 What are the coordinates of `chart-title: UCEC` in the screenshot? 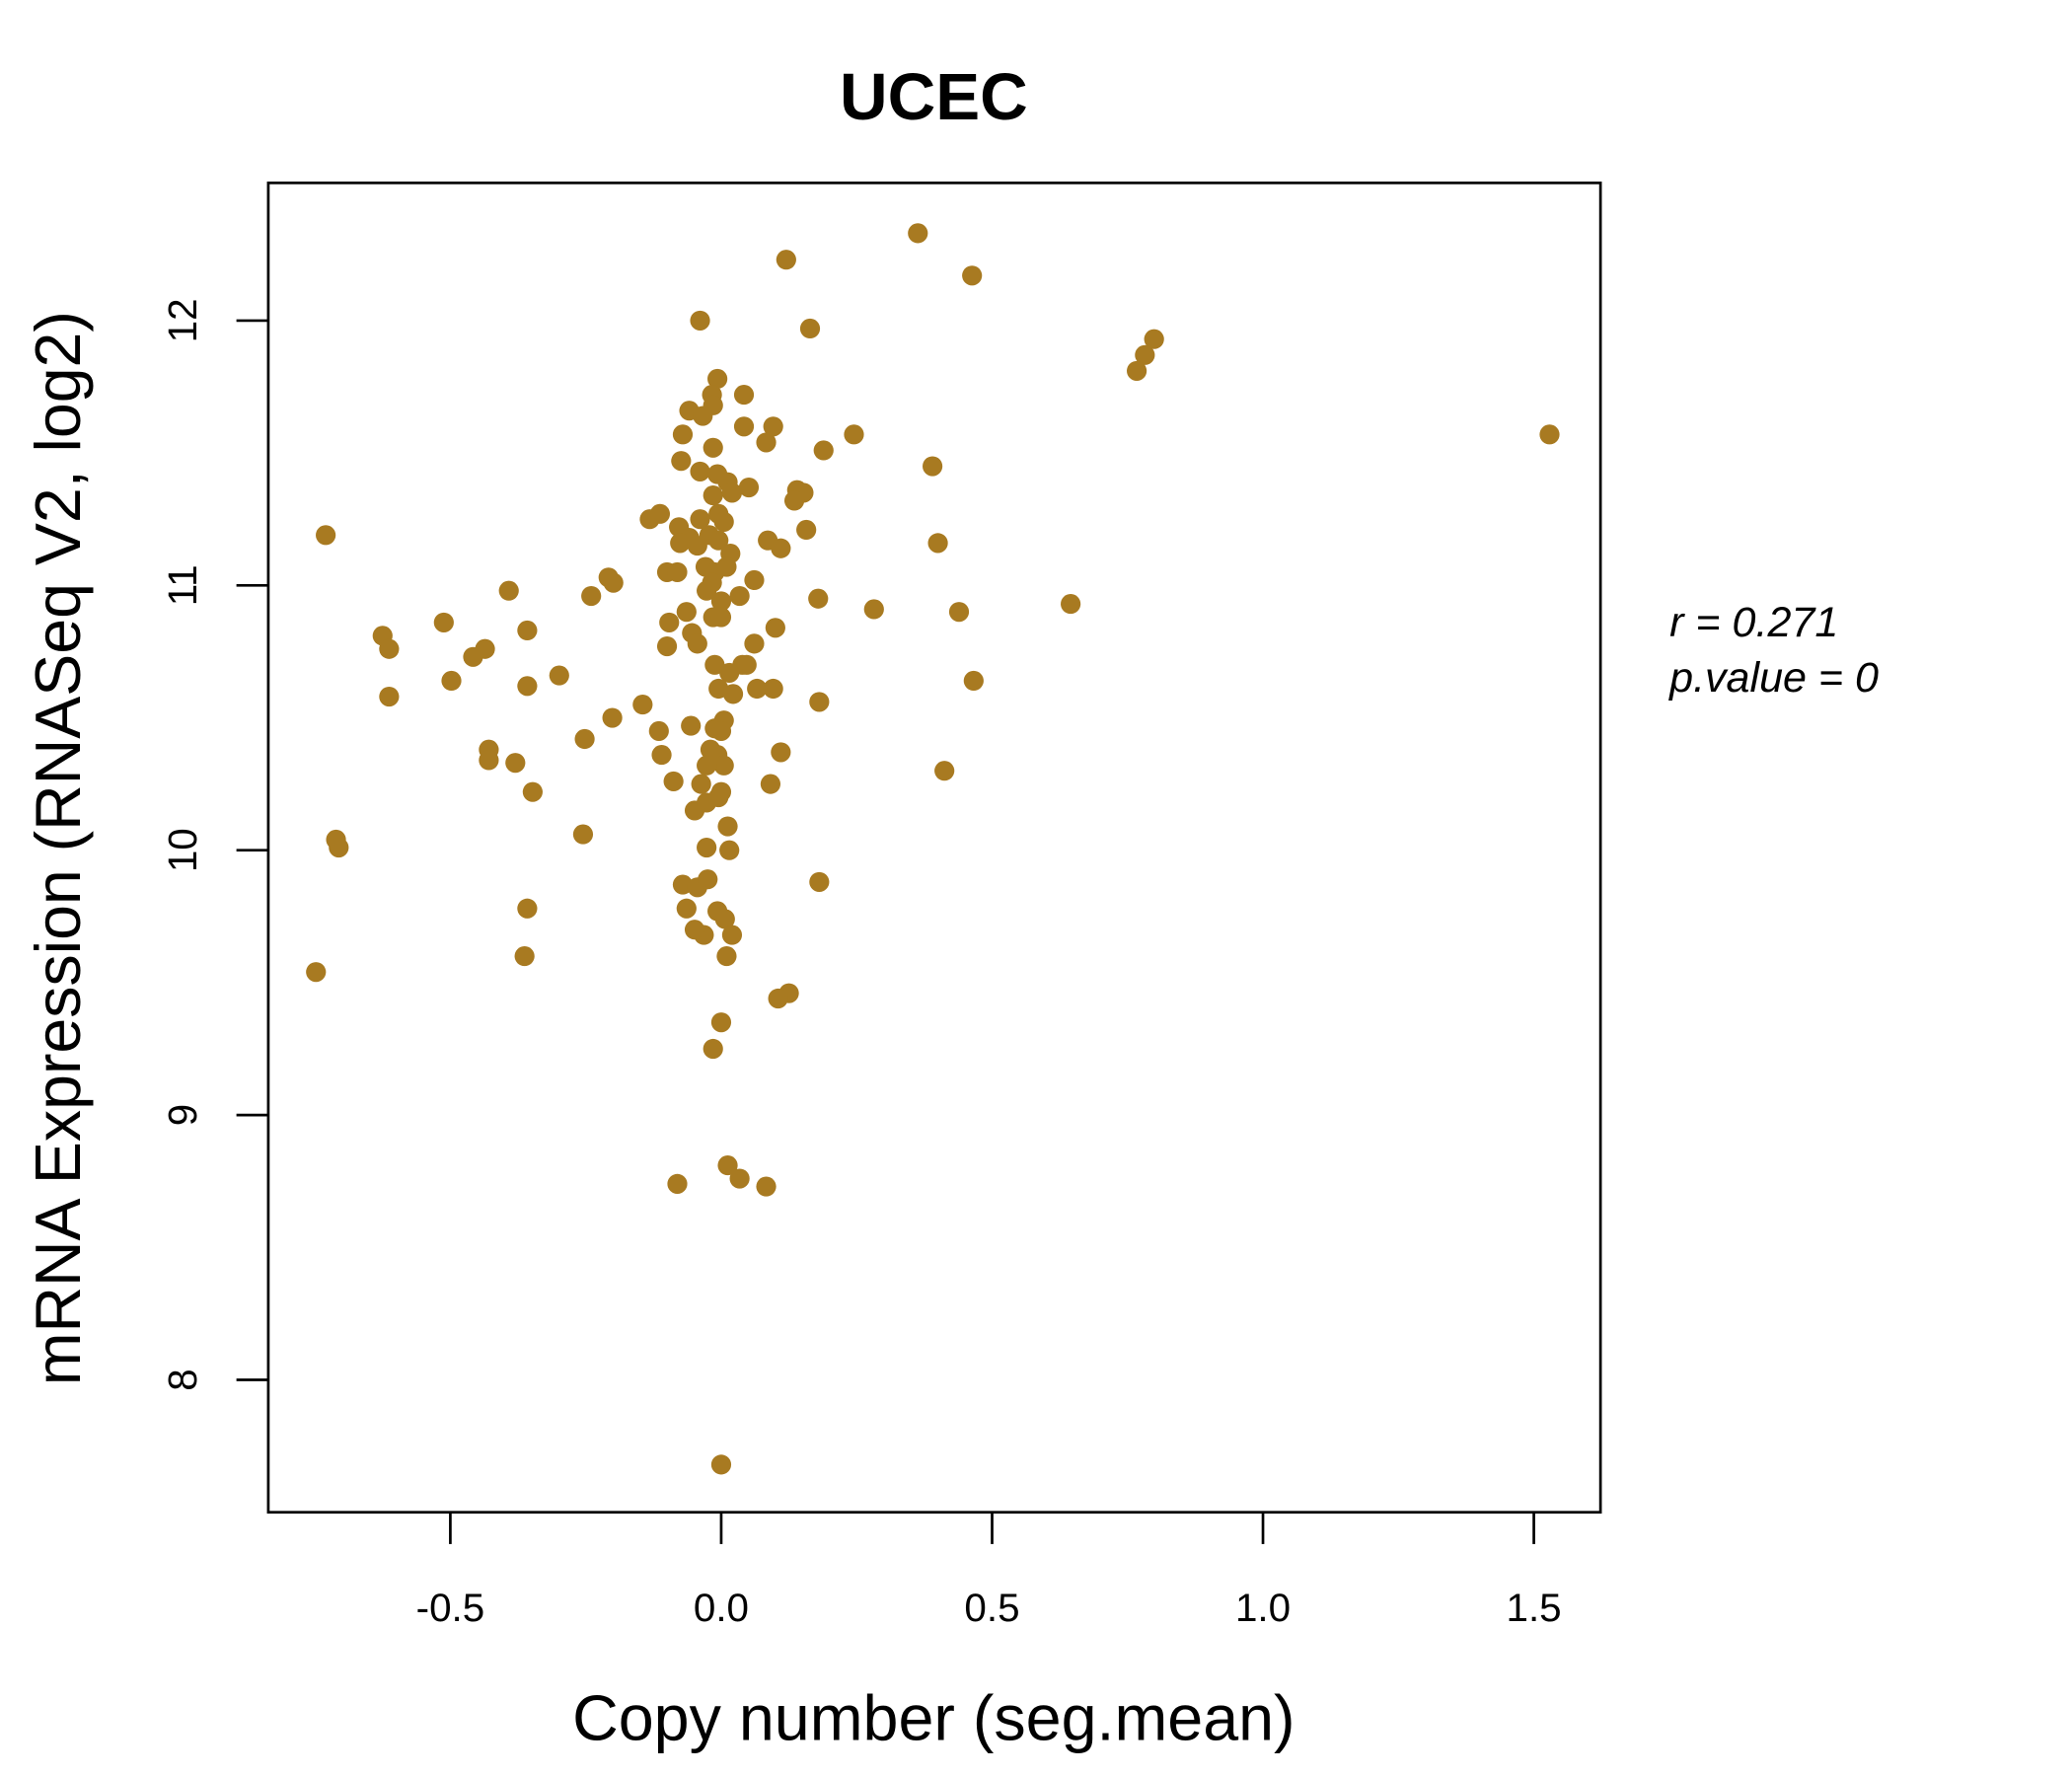 It's located at (934, 97).